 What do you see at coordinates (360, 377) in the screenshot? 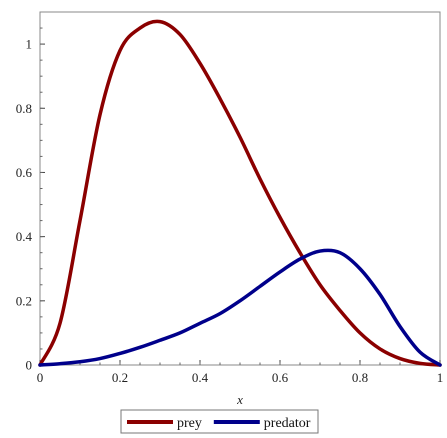
I see `x-tick-label: 0.8` at bounding box center [360, 377].